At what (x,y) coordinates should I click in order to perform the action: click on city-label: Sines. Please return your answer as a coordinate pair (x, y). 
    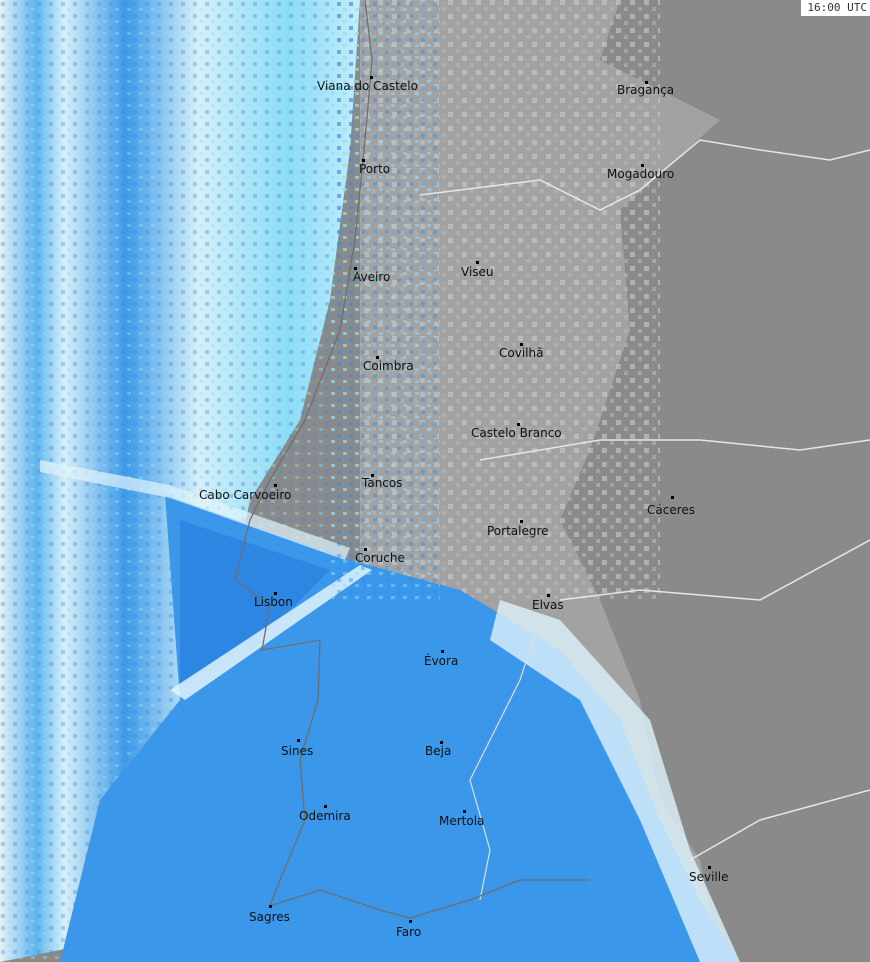
    Looking at the image, I should click on (297, 751).